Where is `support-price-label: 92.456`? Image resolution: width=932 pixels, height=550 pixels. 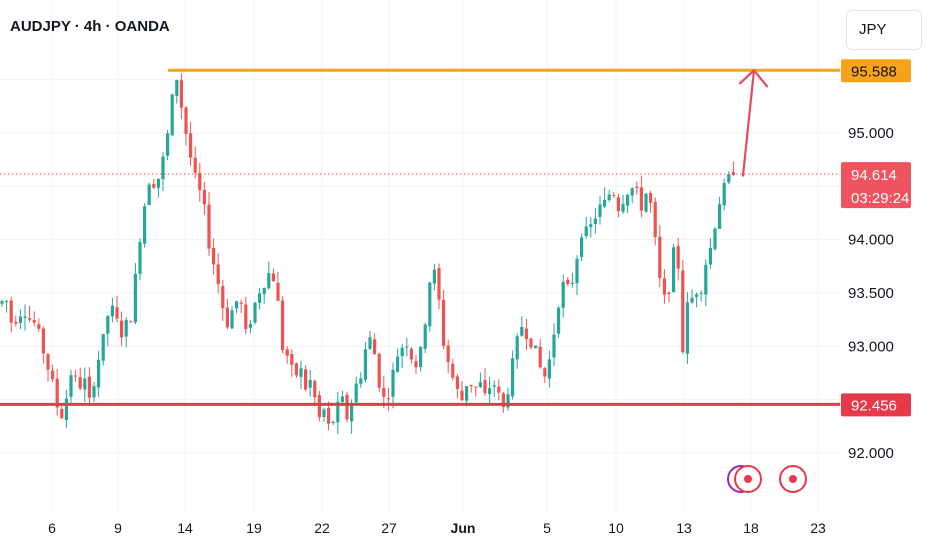 support-price-label: 92.456 is located at coordinates (874, 405).